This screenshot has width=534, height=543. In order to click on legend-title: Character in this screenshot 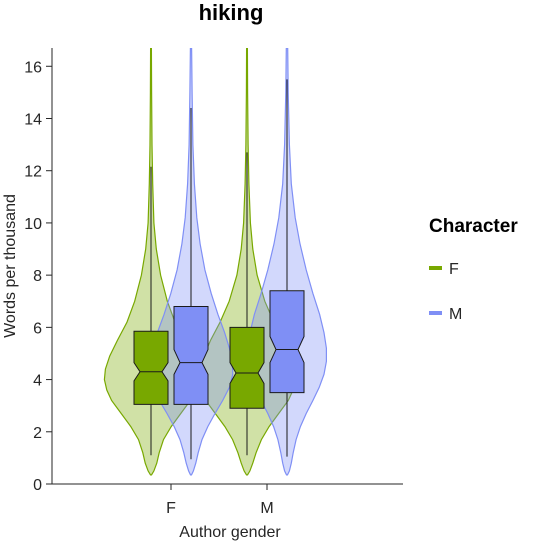, I will do `click(473, 226)`.